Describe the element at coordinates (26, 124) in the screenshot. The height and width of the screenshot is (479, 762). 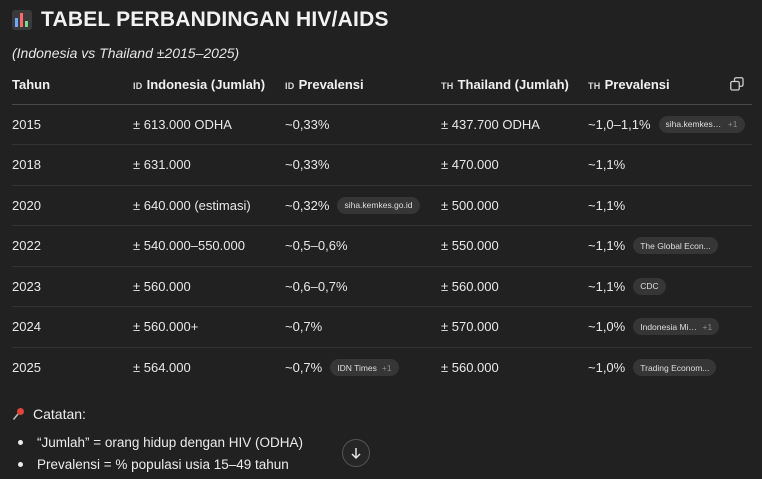
I see `cell-value: 2015` at that location.